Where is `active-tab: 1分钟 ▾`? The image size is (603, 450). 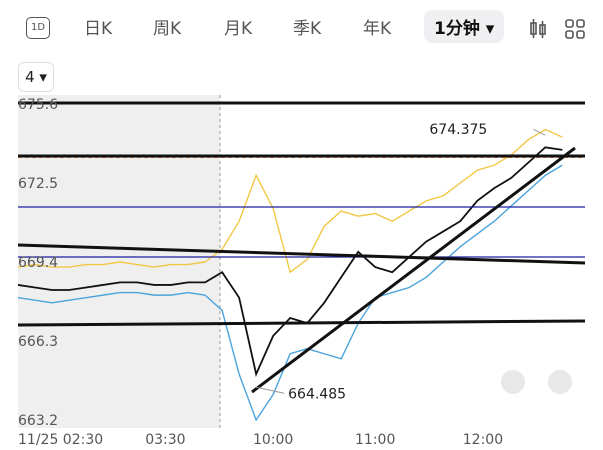 active-tab: 1分钟 ▾ is located at coordinates (464, 26).